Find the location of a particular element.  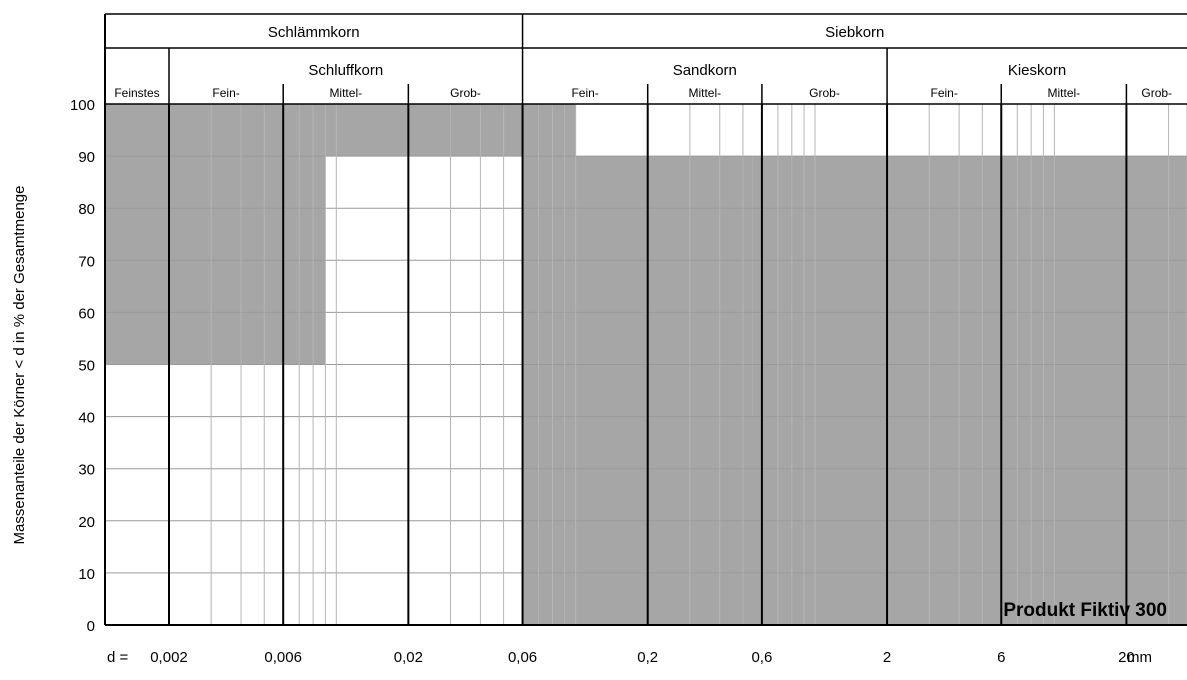

header-top-label: Siebkorn is located at coordinates (854, 32).